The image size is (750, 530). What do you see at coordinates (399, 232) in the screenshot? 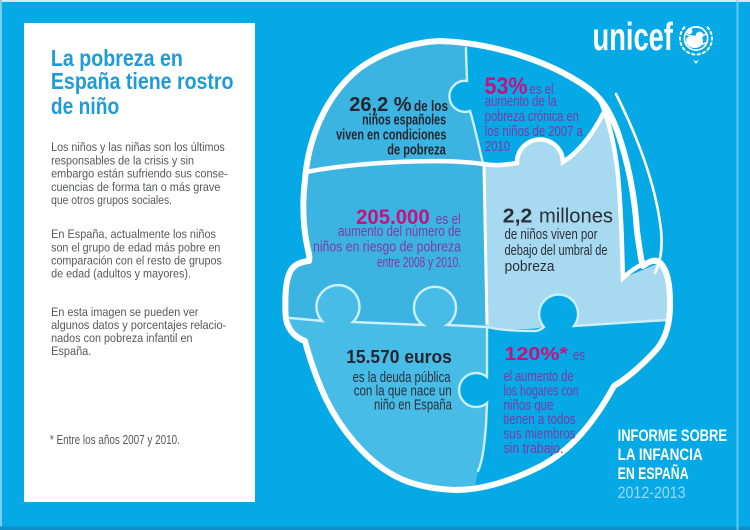
I see `svg-text: aumento del número de` at bounding box center [399, 232].